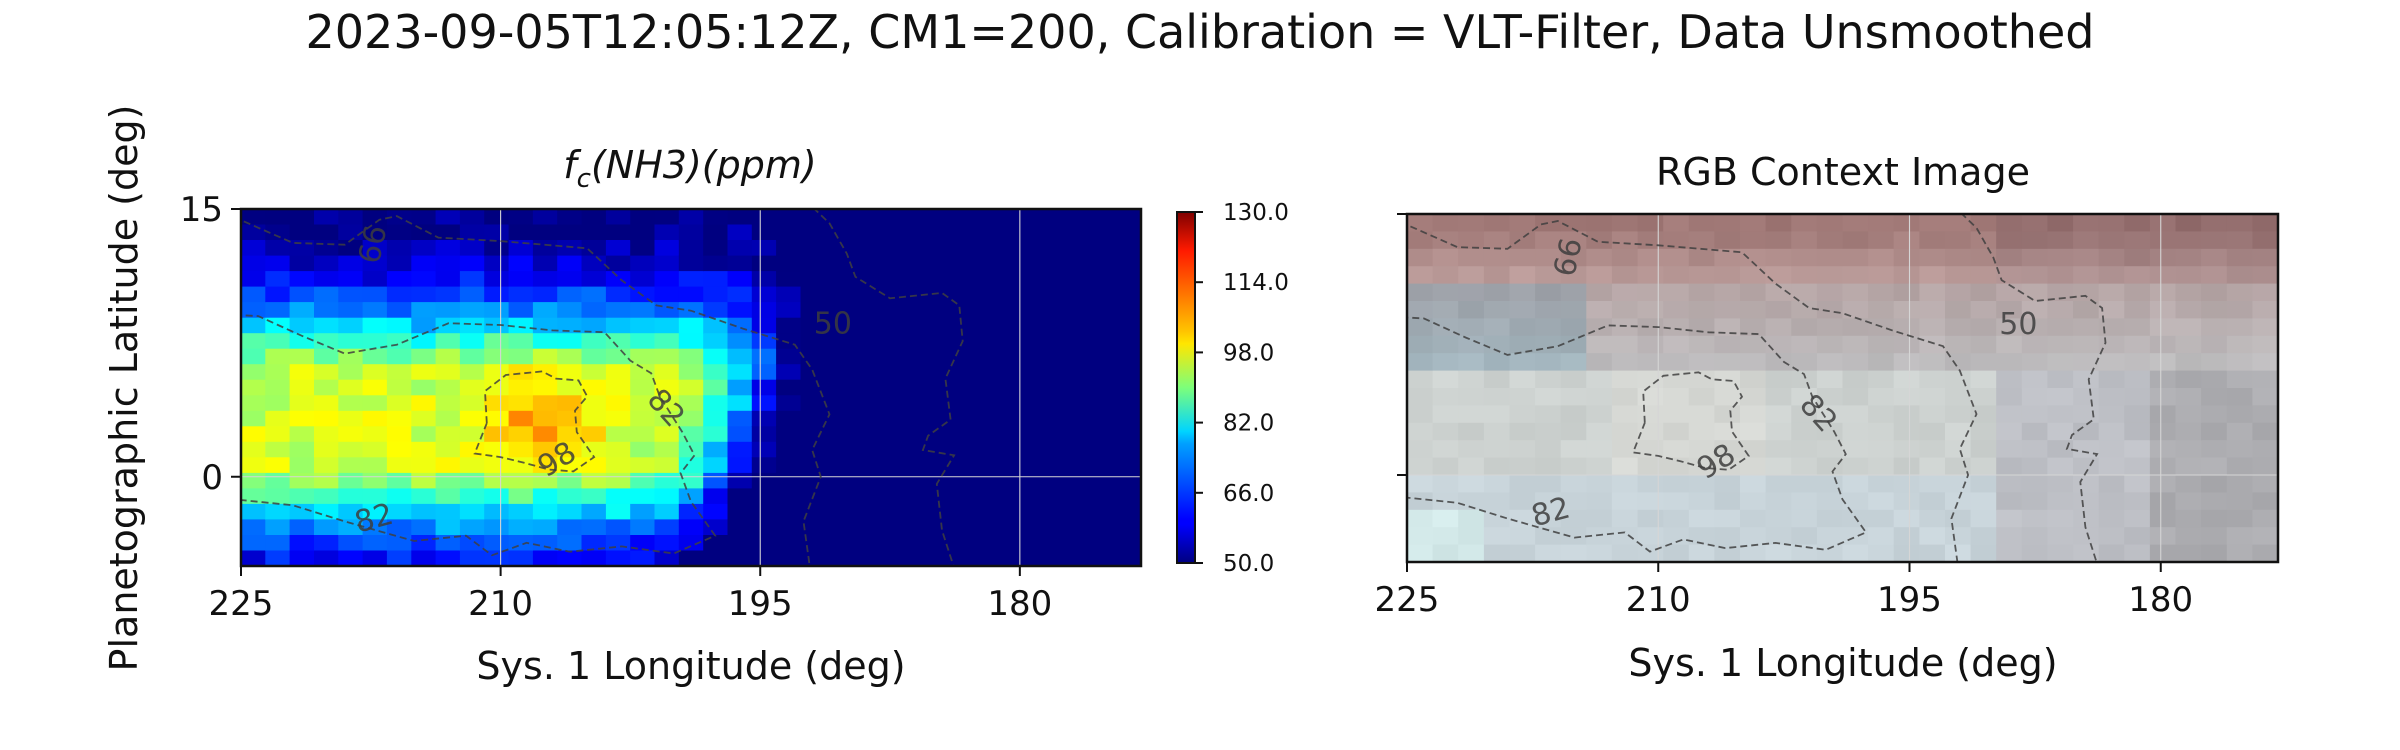 This screenshot has height=750, width=2400. What do you see at coordinates (690, 666) in the screenshot?
I see `ammonia-x-axis-label: Sys. 1 Longitude (deg)` at bounding box center [690, 666].